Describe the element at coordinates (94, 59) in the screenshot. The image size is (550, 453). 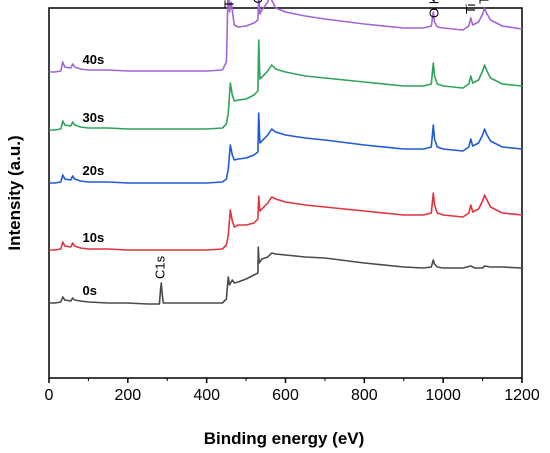
I see `series-label: 40s` at that location.